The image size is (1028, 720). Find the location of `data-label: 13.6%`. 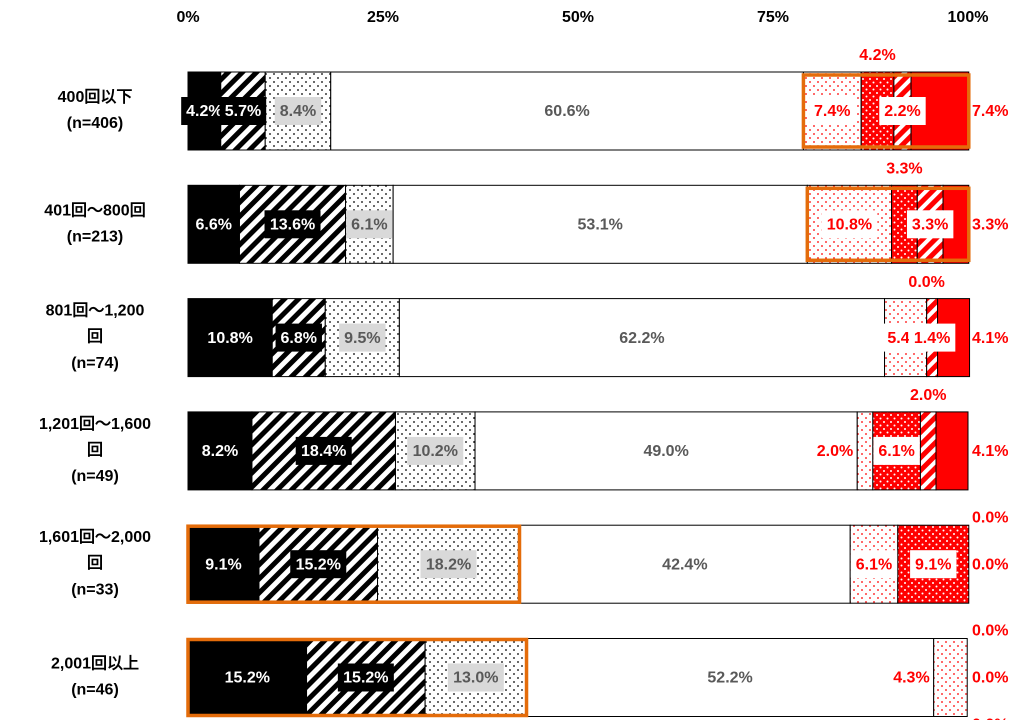

data-label: 13.6% is located at coordinates (292, 225).